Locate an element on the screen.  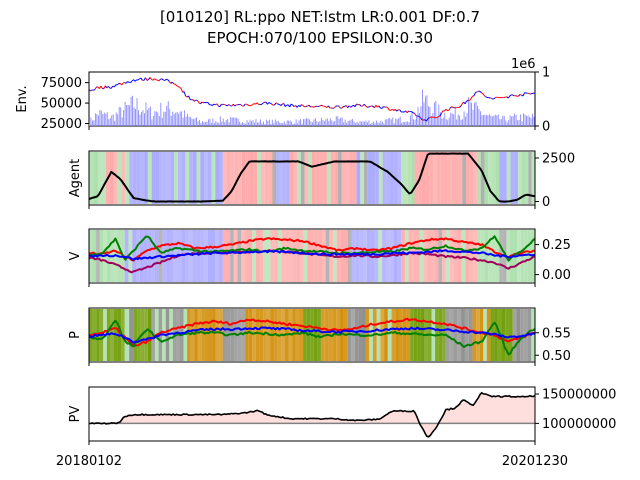
pv-ylabel: PV is located at coordinates (75, 414).